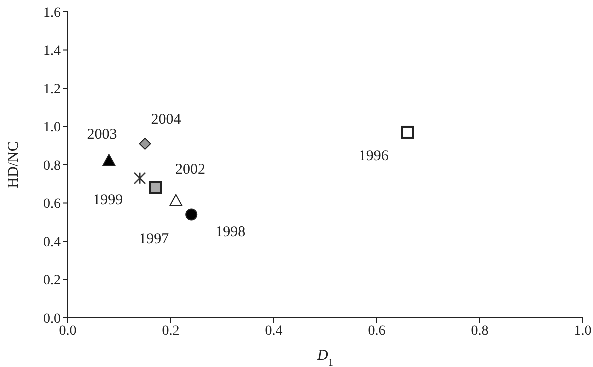 Image resolution: width=593 pixels, height=367 pixels. What do you see at coordinates (52, 242) in the screenshot?
I see `y-tick-label: 0.4` at bounding box center [52, 242].